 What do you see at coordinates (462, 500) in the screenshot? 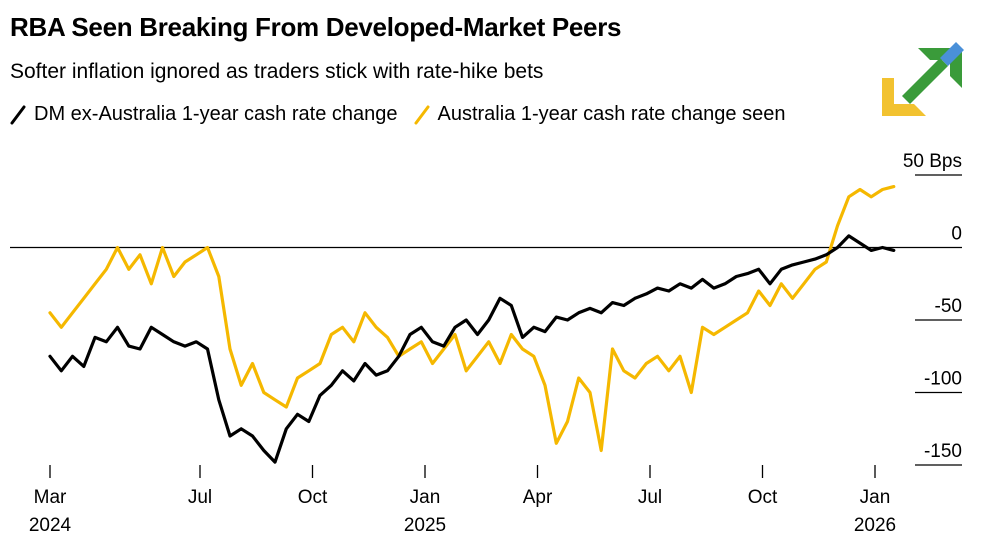
I see `x-axis: Mar 2024 Jul Oct Jan 2025 Apr Jul Oct Jan 2026` at bounding box center [462, 500].